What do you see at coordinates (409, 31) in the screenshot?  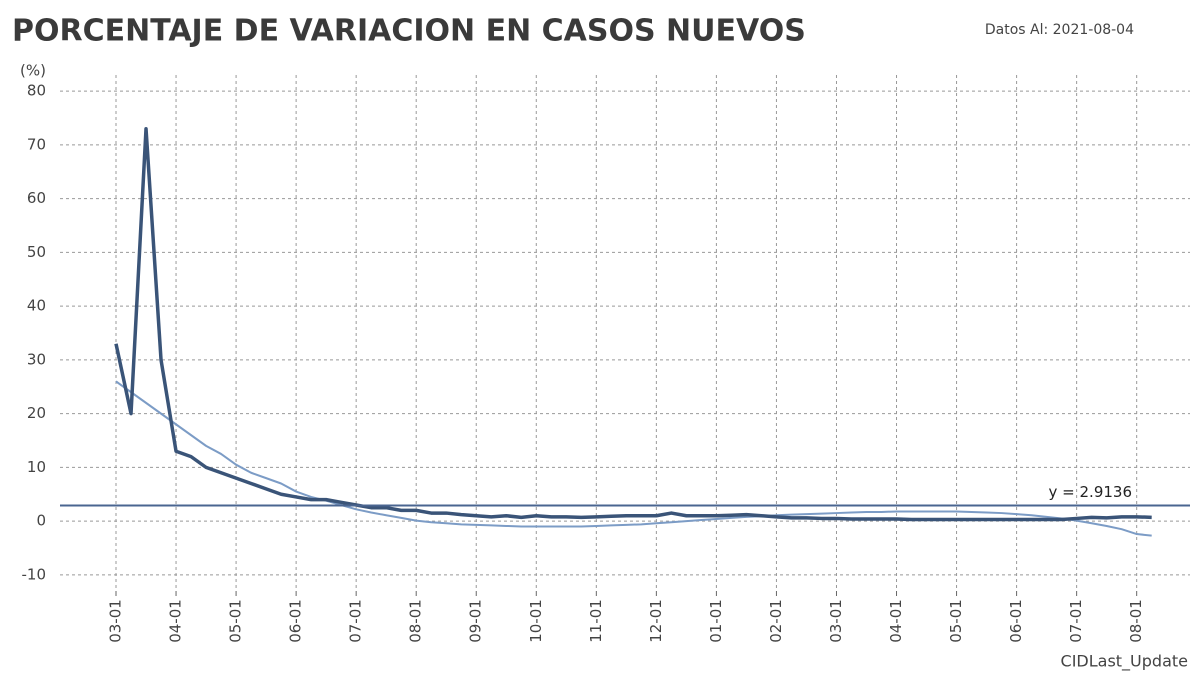 I see `chart-title: PORCENTAJE DE VARIACION EN CASOS NUEVOS` at bounding box center [409, 31].